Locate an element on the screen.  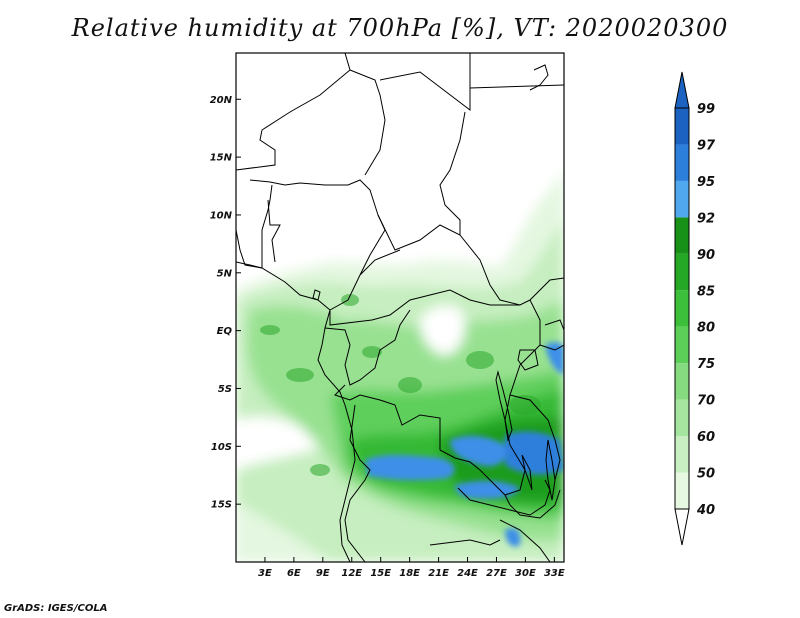
colorbar: 40 50 60 70 75 80 85 90 92 95 97 99 is located at coordinates (695, 308).